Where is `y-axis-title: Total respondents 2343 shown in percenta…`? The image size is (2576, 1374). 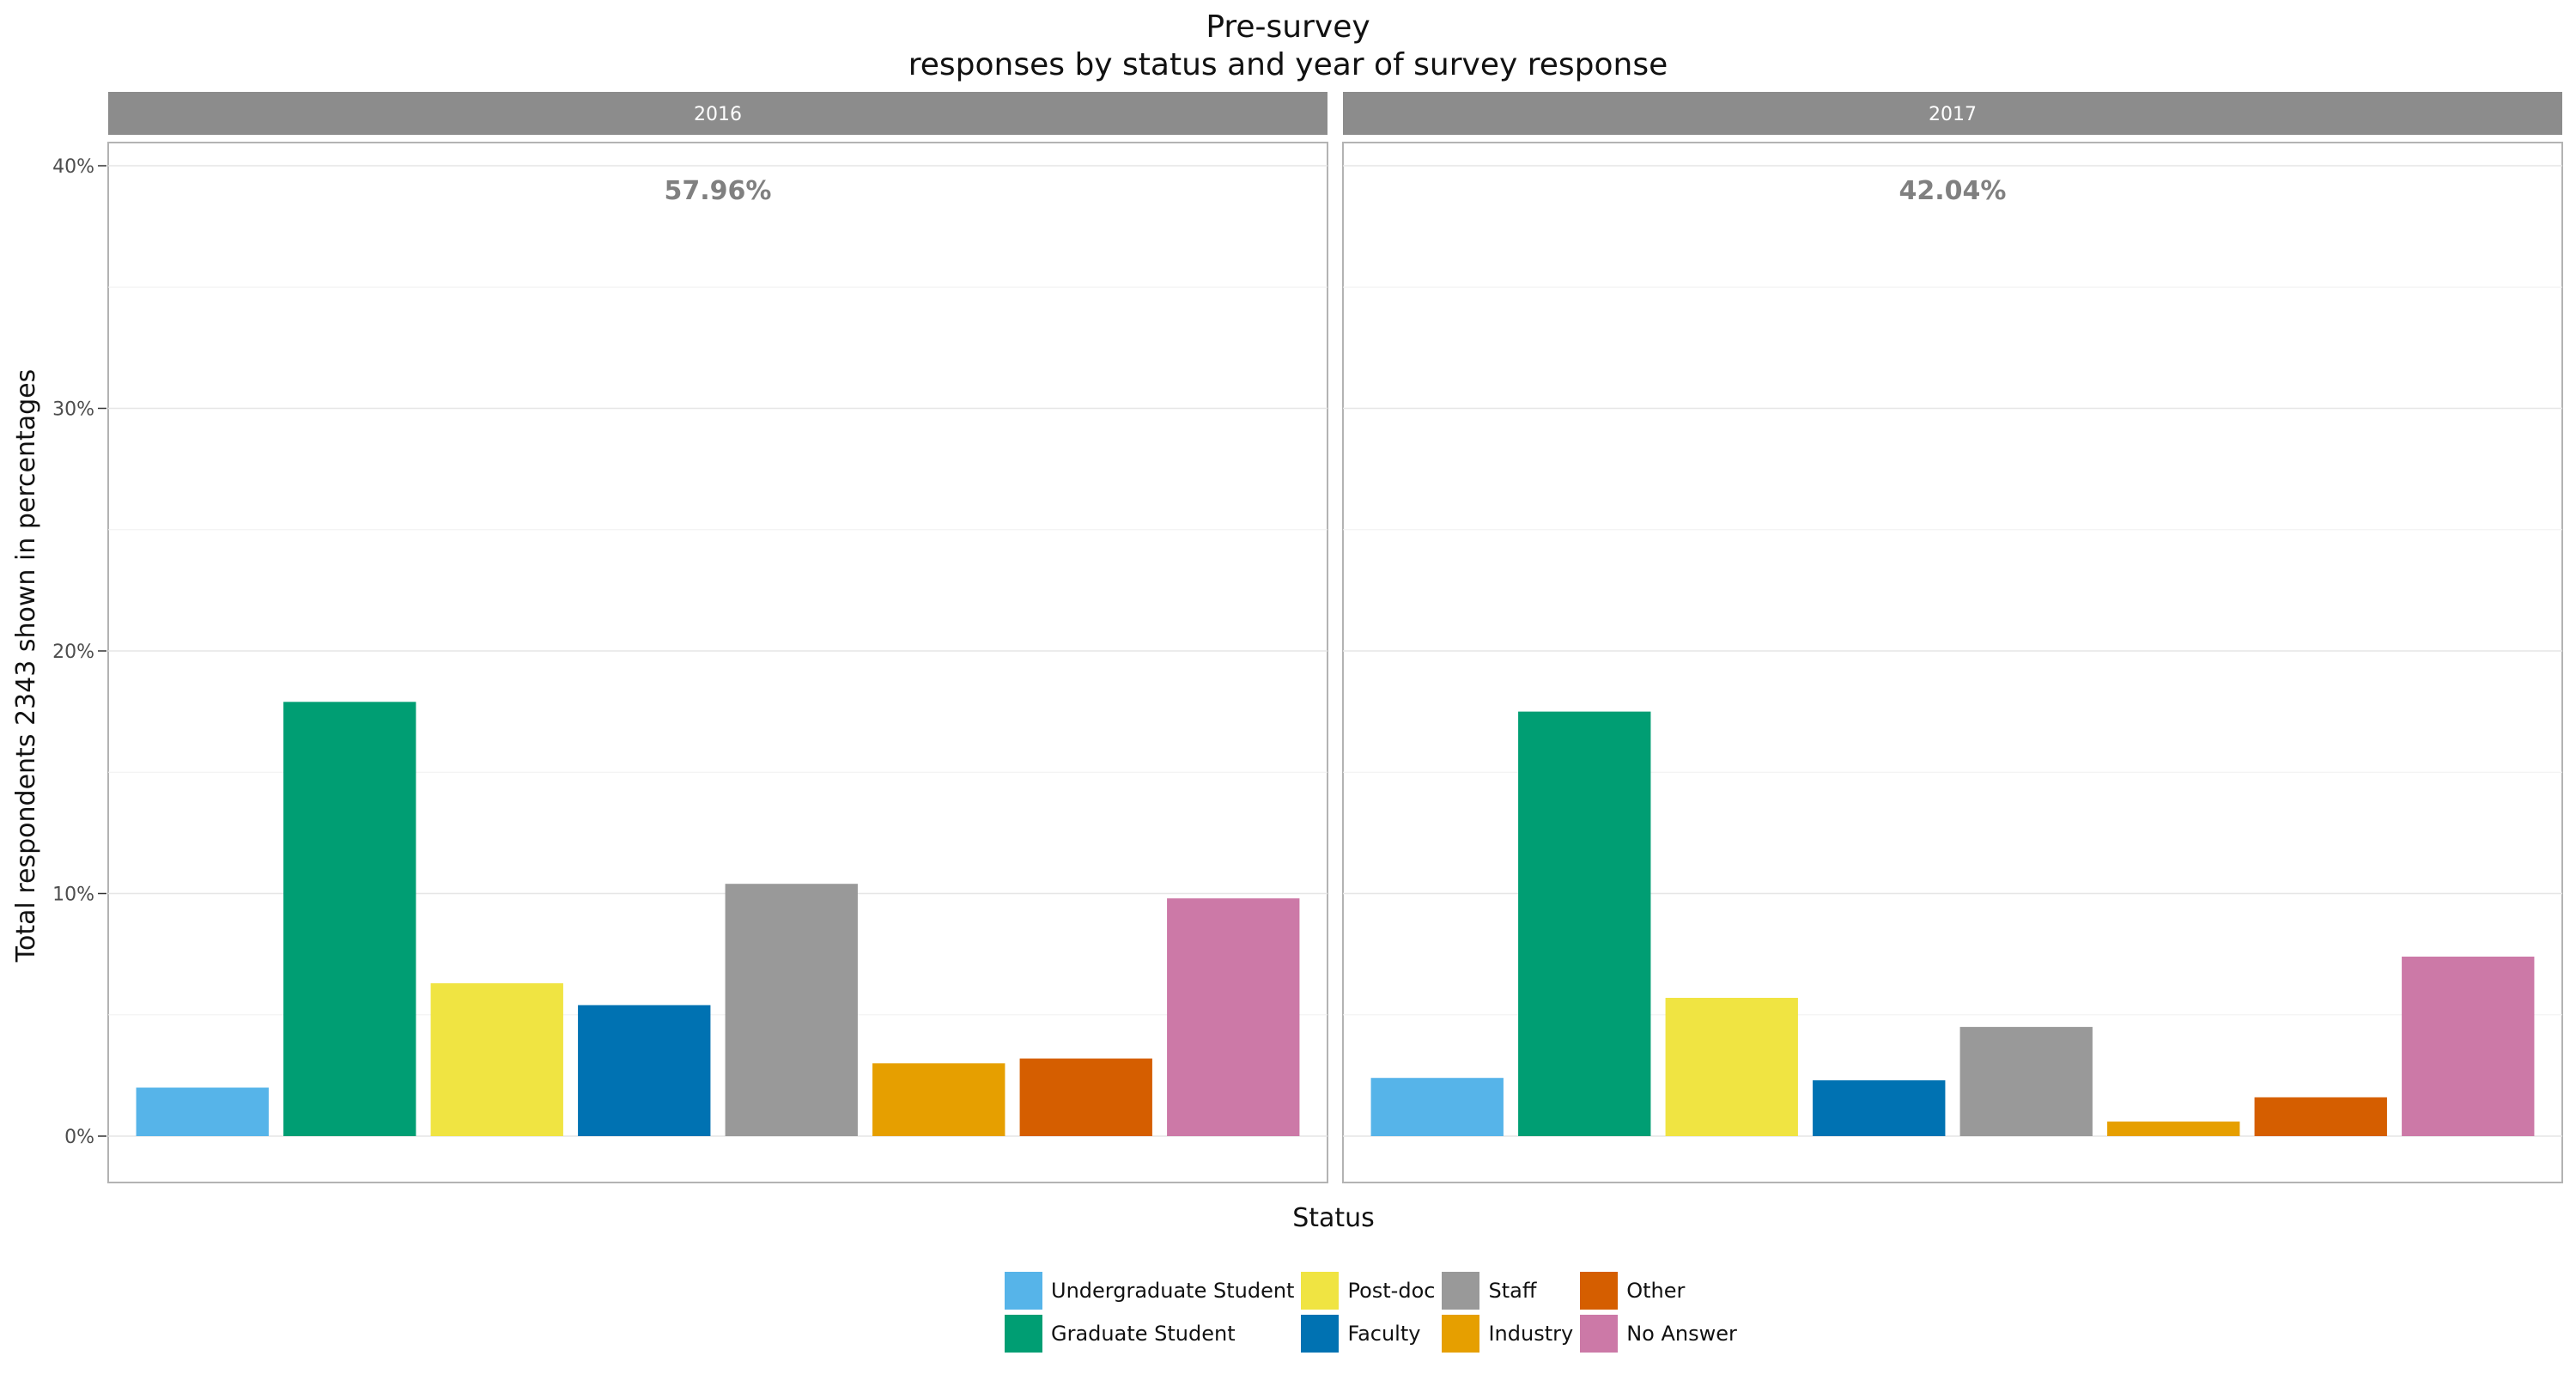
y-axis-title: Total respondents 2343 shown in percenta… is located at coordinates (26, 666).